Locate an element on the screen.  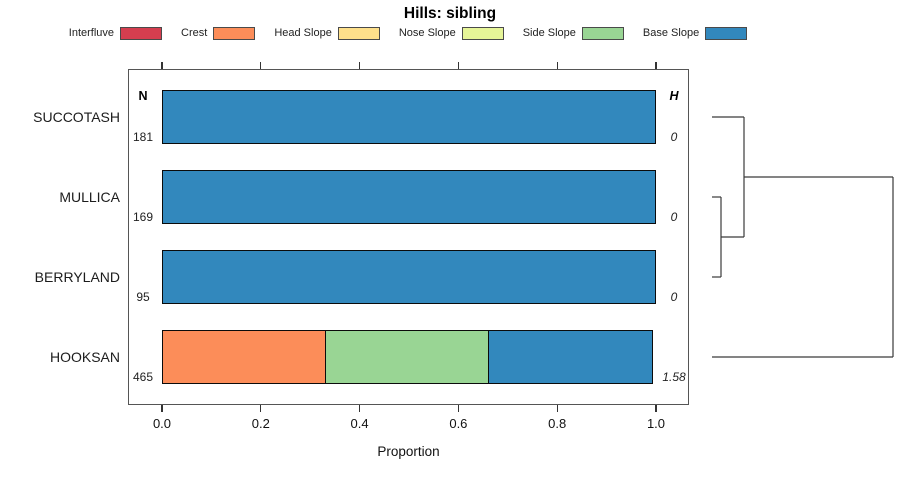
legend-item-nose-slope: Nose Slope is located at coordinates (451, 33).